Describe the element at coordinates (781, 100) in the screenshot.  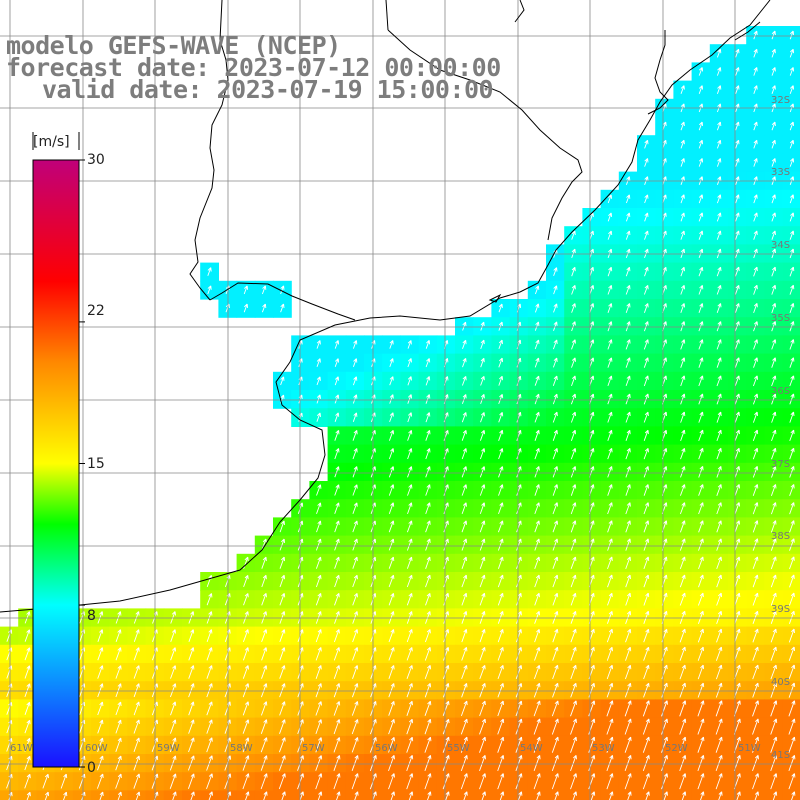
I see `lat-label-32s: 32S` at that location.